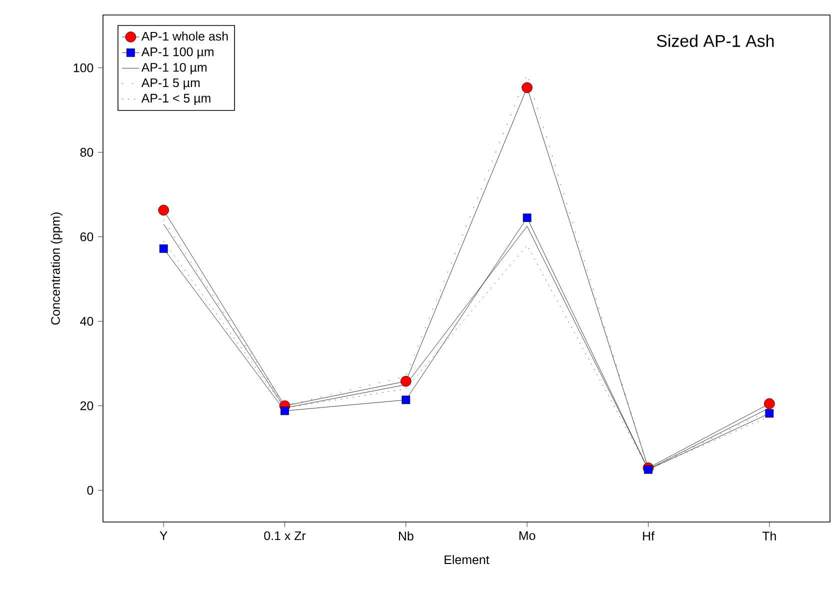 This screenshot has height=597, width=834. What do you see at coordinates (87, 152) in the screenshot?
I see `y-tick-label: 80` at bounding box center [87, 152].